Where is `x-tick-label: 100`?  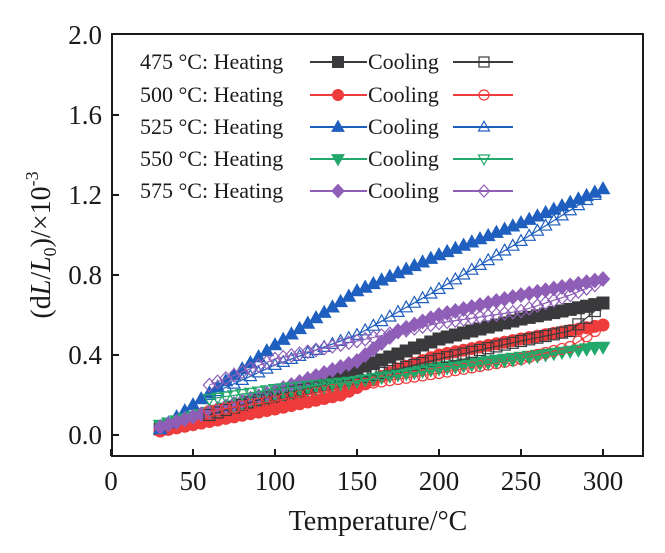
x-tick-label: 100 is located at coordinates (275, 481).